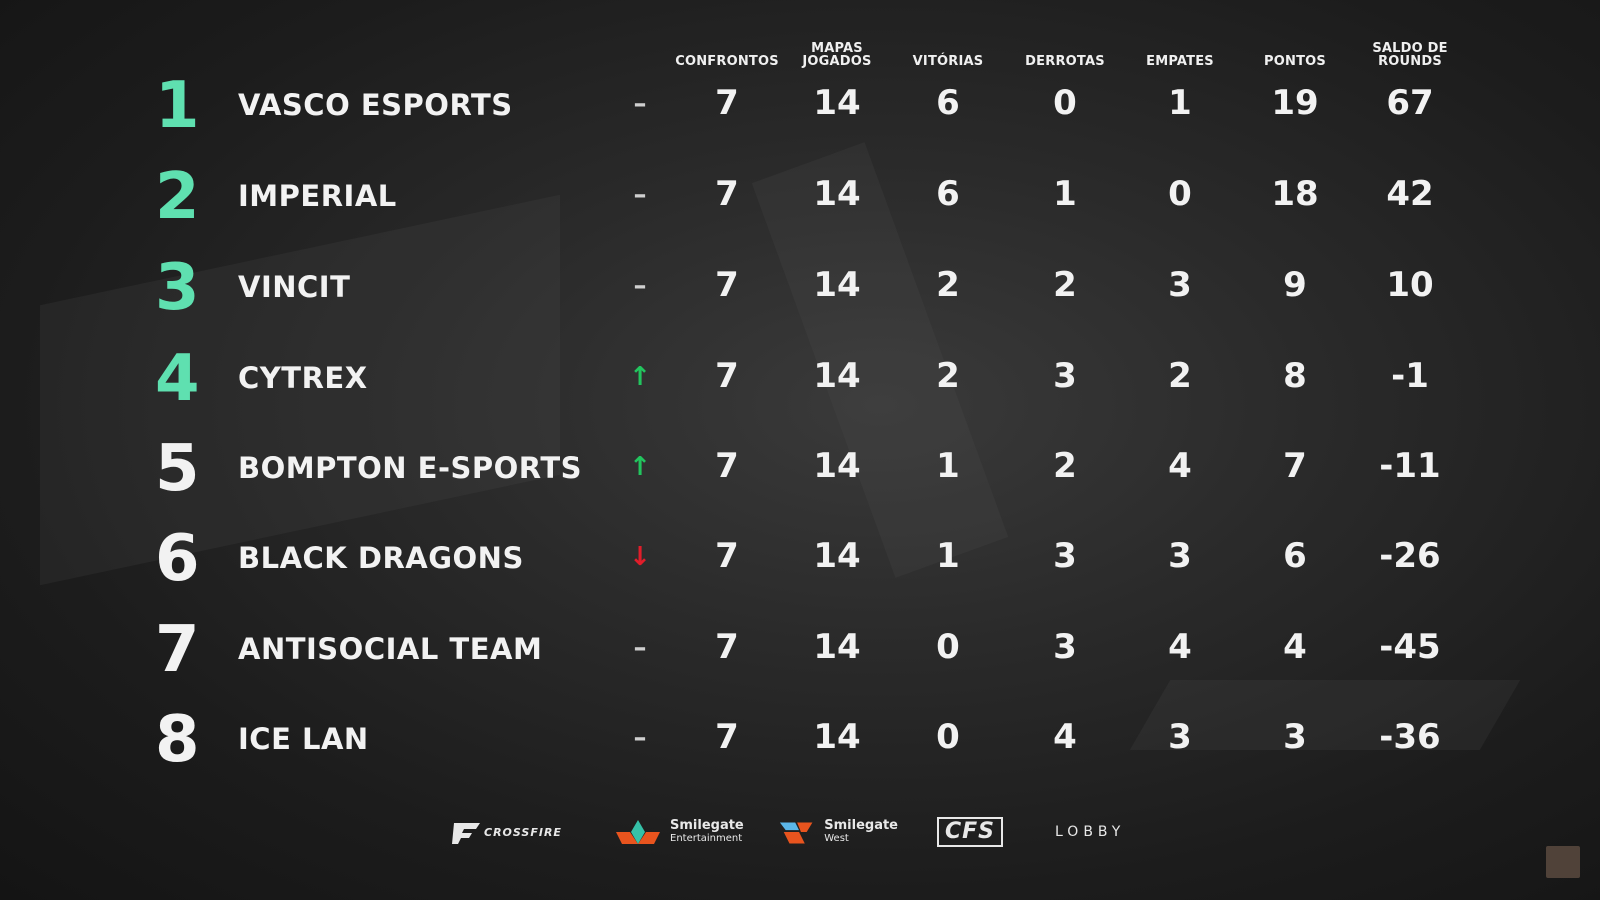  What do you see at coordinates (1295, 376) in the screenshot?
I see `cell-pontos: 8` at bounding box center [1295, 376].